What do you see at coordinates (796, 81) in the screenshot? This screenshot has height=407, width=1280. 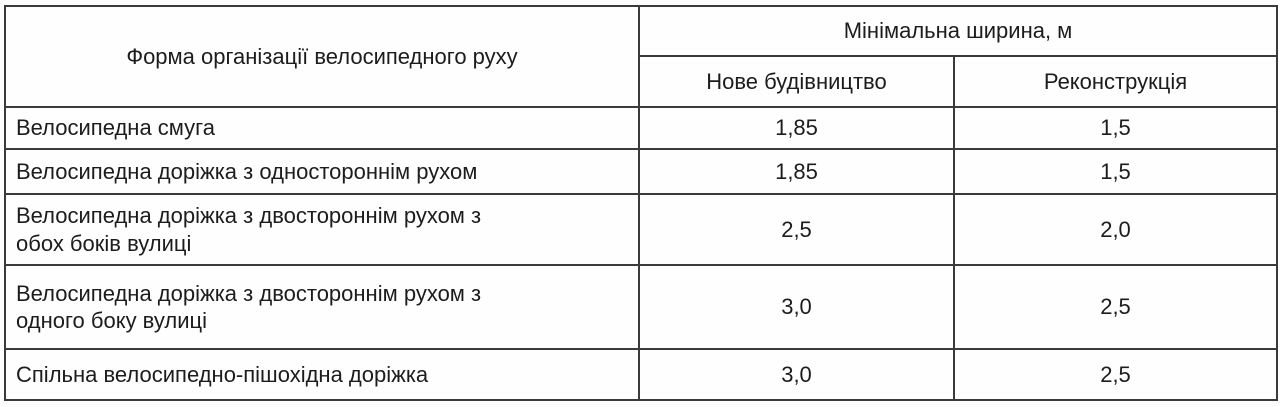 I see `column-header-new-construction: Нове будівництво` at bounding box center [796, 81].